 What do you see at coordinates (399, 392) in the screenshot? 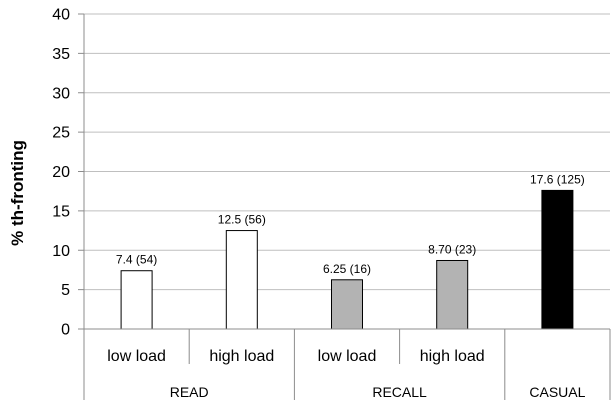
I see `x-group-label: RECALL` at bounding box center [399, 392].